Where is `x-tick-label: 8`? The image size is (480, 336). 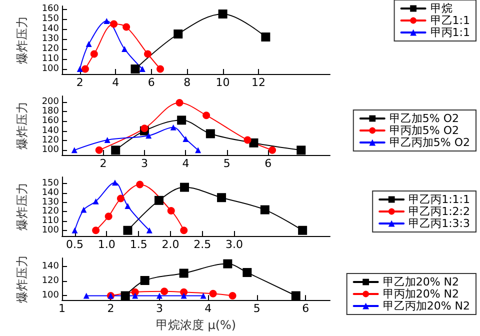 x-tick-label: 8 is located at coordinates (187, 82).